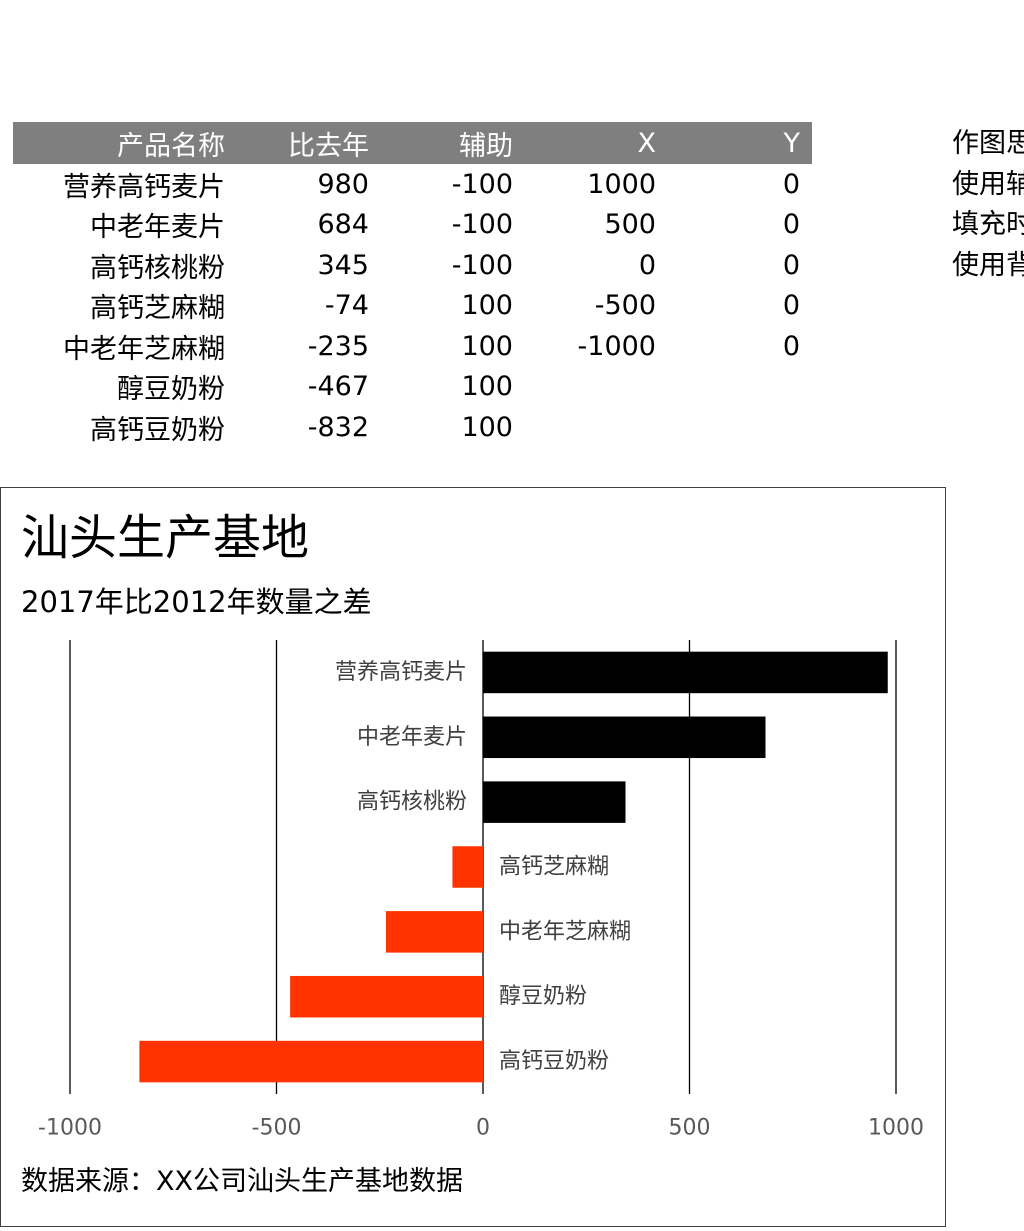  I want to click on cell-x: -1000, so click(616, 346).